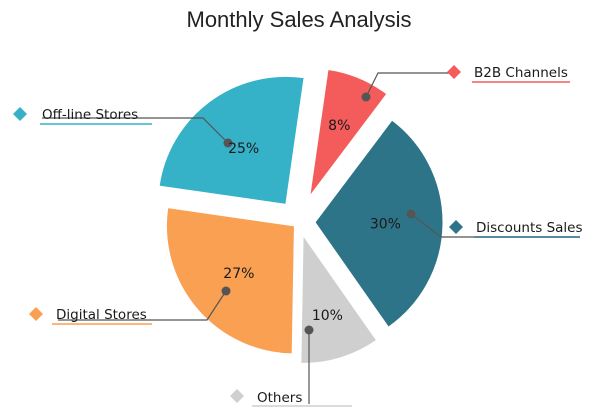 This screenshot has width=598, height=417. Describe the element at coordinates (238, 274) in the screenshot. I see `percent-label-digital-stores: 27%` at that location.